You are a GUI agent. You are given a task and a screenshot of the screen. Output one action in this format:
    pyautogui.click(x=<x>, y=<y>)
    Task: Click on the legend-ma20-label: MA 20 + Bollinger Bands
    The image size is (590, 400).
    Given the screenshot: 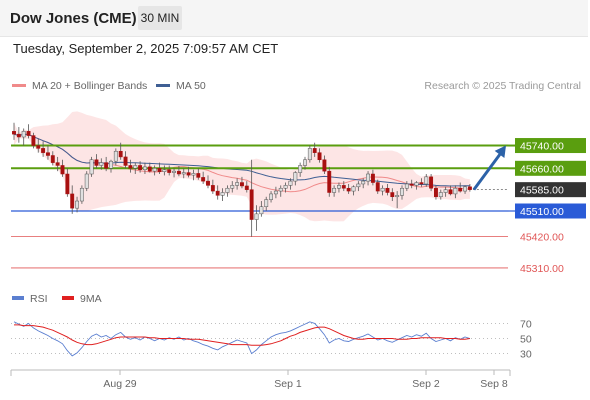 What is the action you would take?
    pyautogui.click(x=90, y=86)
    